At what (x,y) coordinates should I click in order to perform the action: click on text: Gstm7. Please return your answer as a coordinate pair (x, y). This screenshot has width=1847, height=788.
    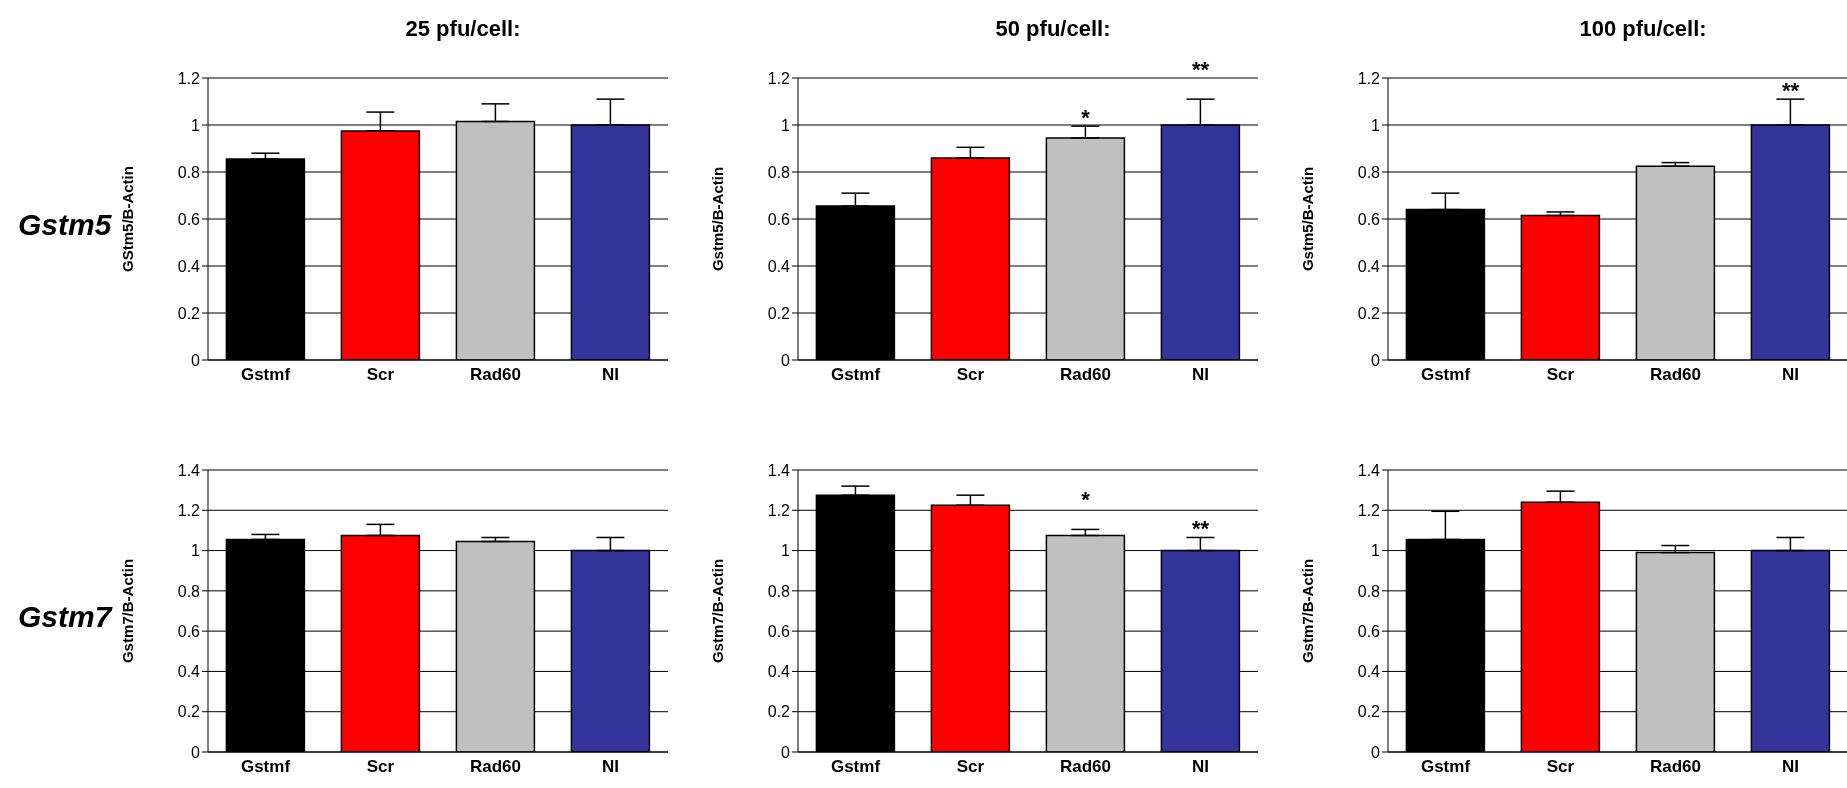
    Looking at the image, I should click on (65, 616).